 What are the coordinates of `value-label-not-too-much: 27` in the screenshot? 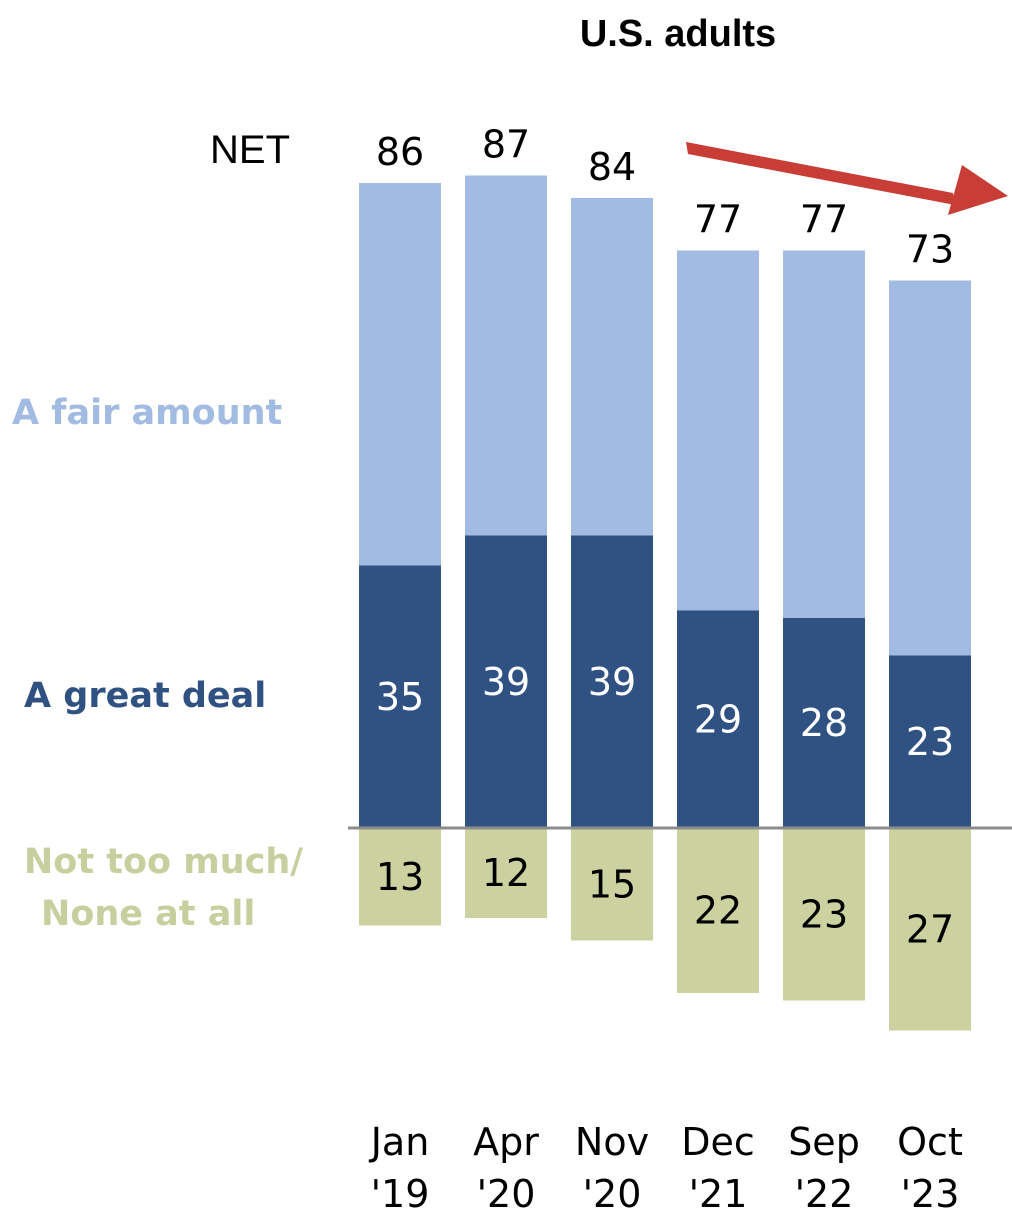 It's located at (930, 929).